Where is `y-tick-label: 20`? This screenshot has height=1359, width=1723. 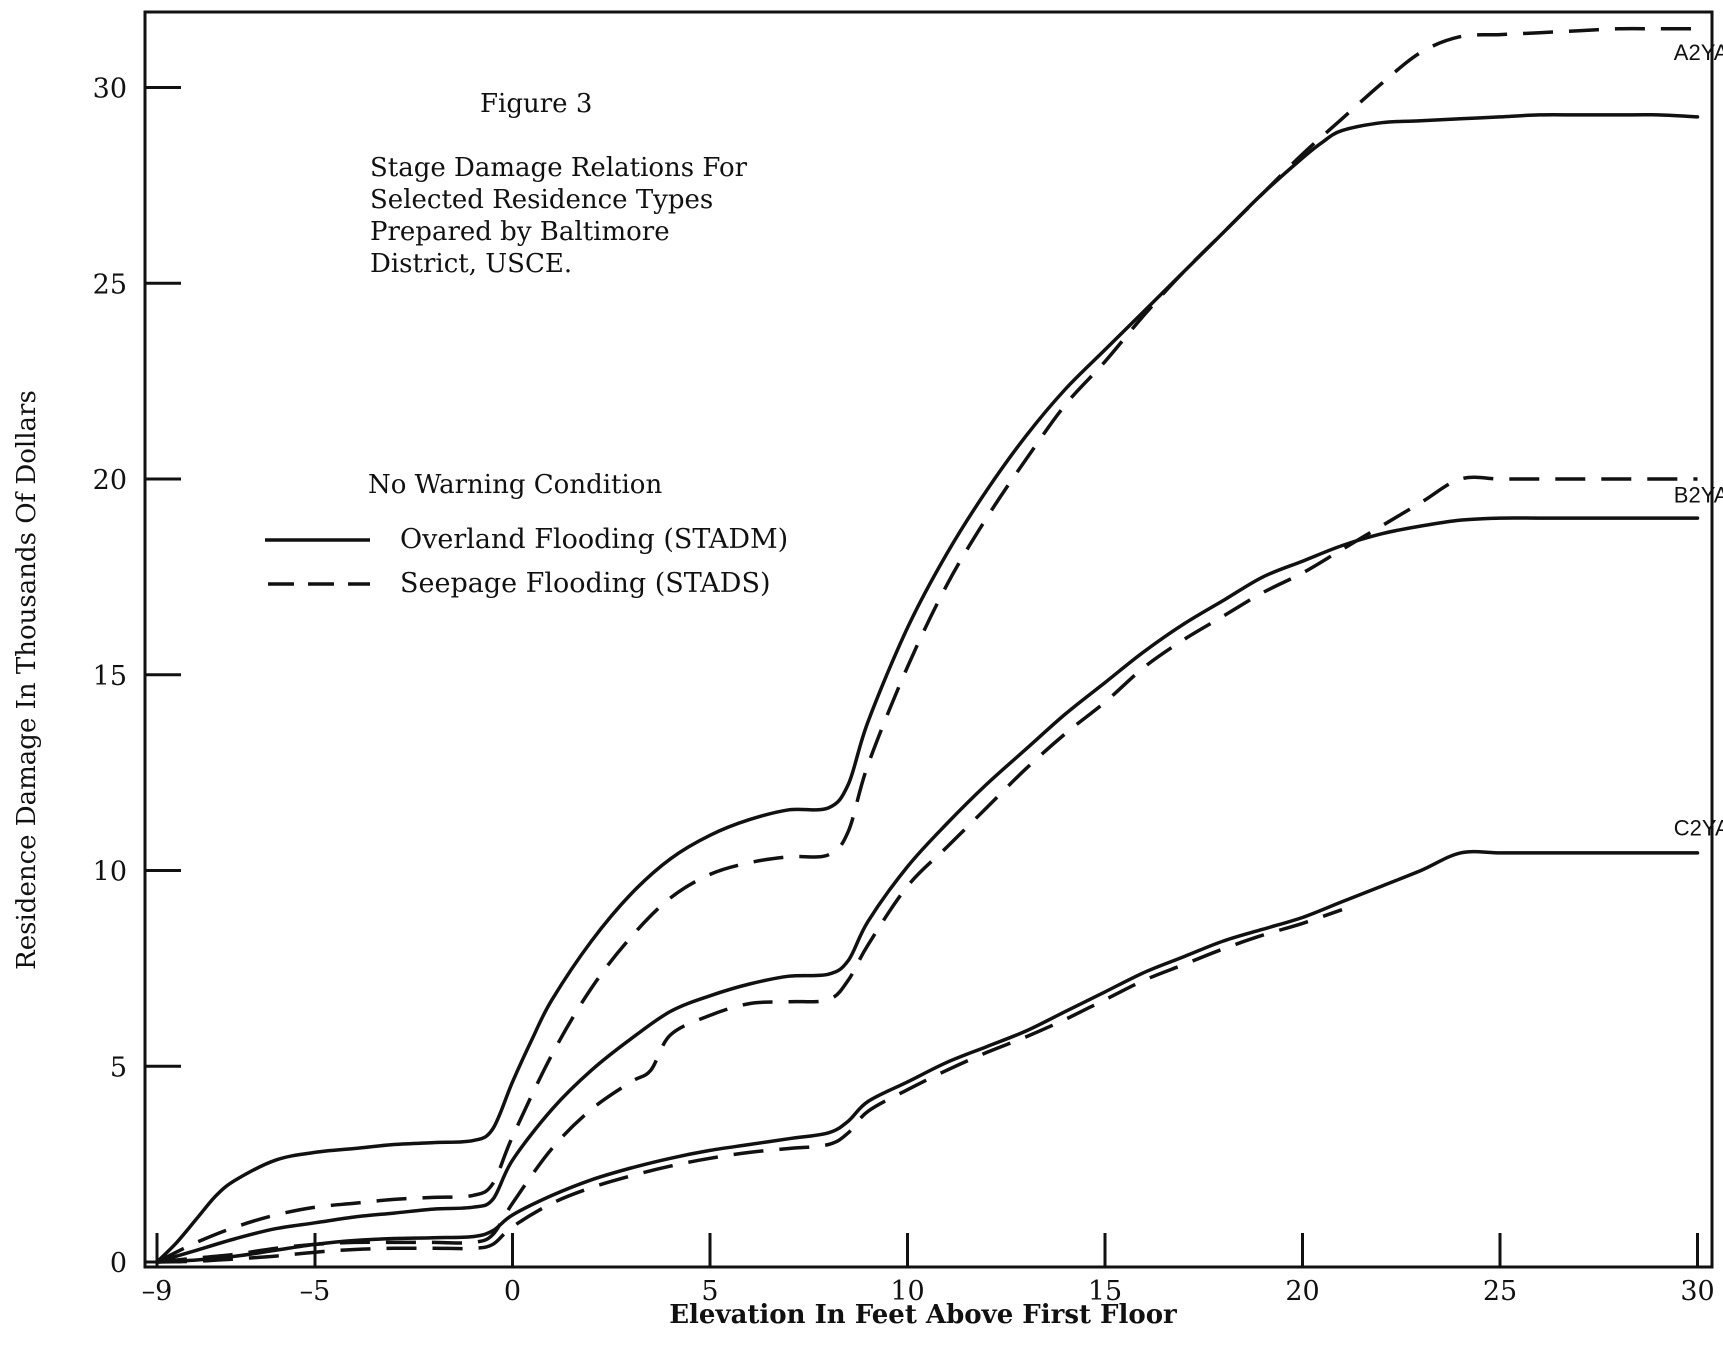
y-tick-label: 20 is located at coordinates (110, 480).